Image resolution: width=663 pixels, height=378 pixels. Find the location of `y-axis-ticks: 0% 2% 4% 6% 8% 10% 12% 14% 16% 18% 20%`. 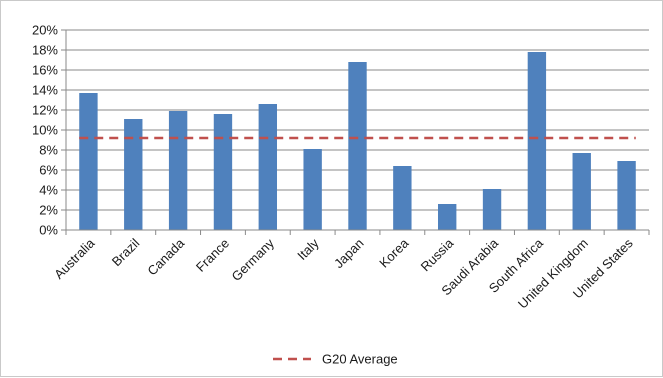

y-axis-ticks: 0% 2% 4% 6% 8% 10% 12% 14% 16% 18% 20% is located at coordinates (49, 130).